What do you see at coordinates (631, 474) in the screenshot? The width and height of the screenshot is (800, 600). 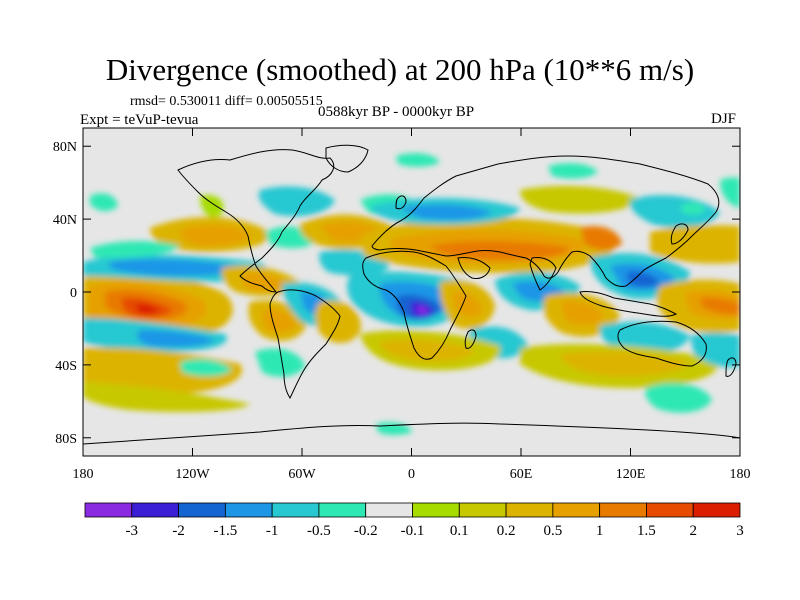 I see `x-tick-label: 120E` at bounding box center [631, 474].